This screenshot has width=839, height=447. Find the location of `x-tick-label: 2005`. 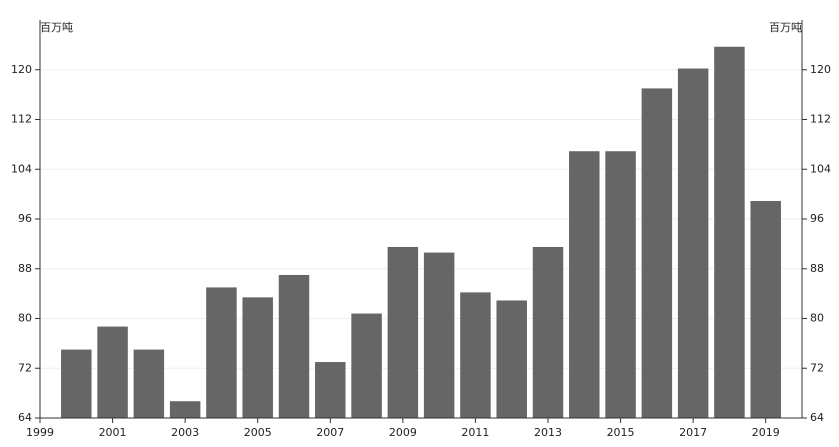

x-tick-label: 2005 is located at coordinates (258, 432).